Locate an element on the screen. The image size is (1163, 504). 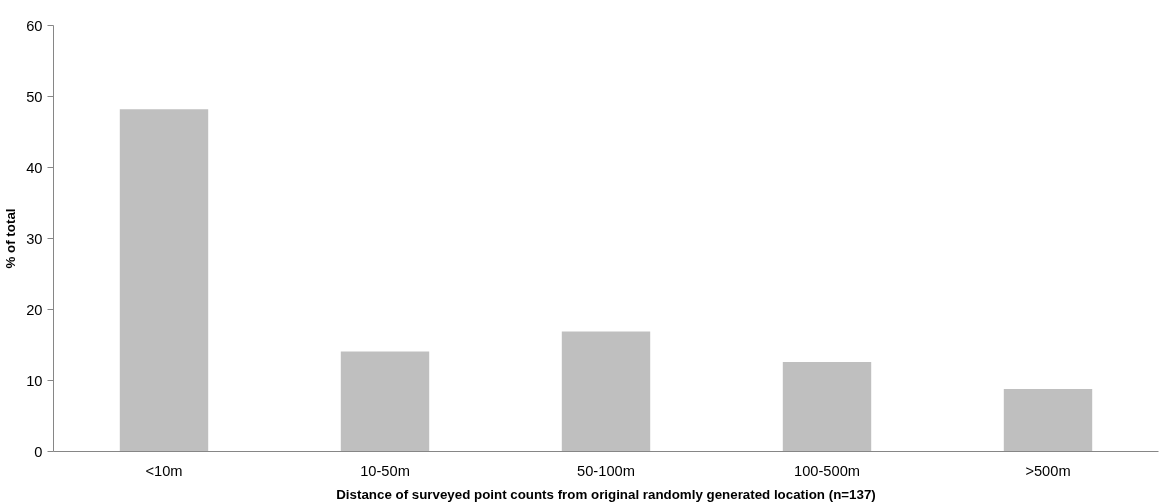
y-tick-label: 50 is located at coordinates (34, 96).